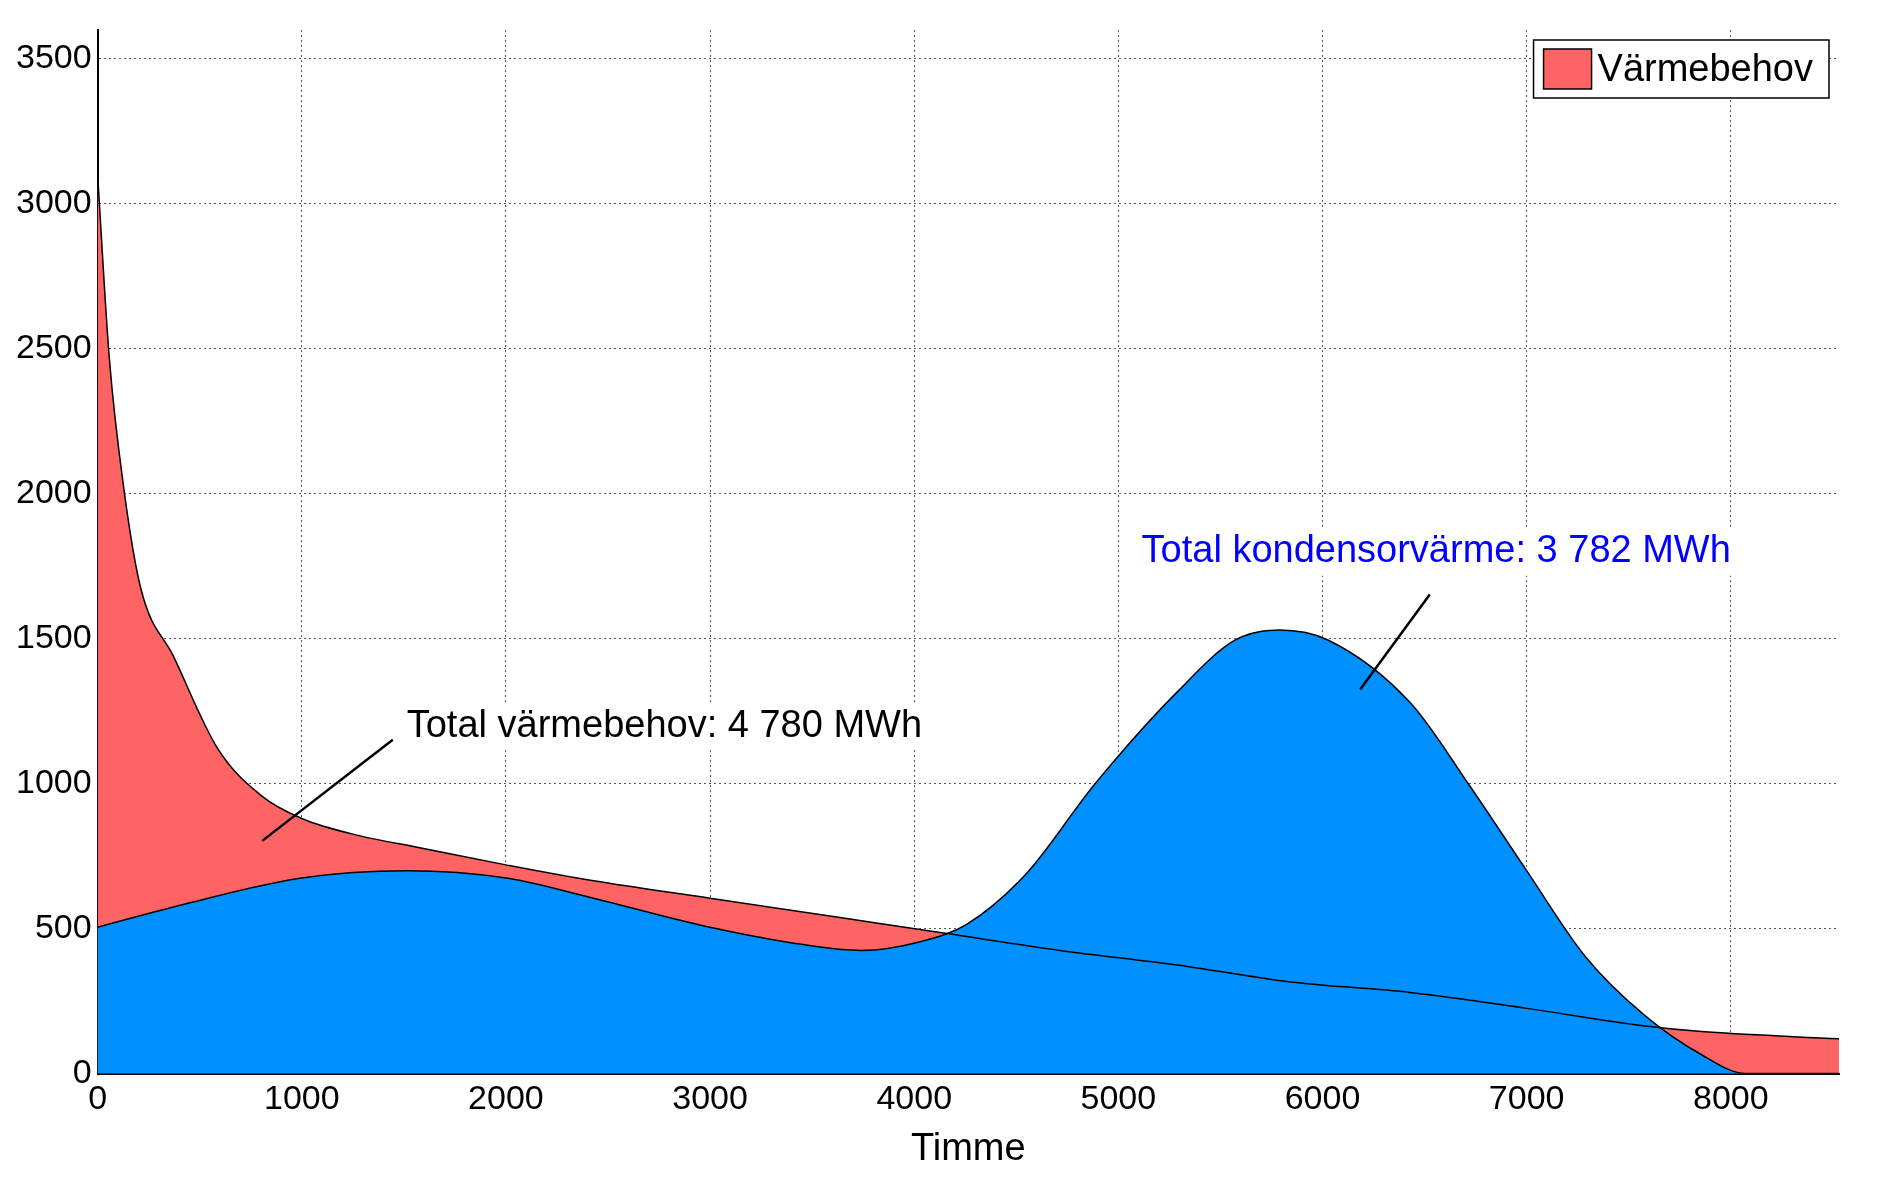 Image resolution: width=1879 pixels, height=1182 pixels. What do you see at coordinates (1118, 1097) in the screenshot?
I see `x-tick-label: 5000` at bounding box center [1118, 1097].